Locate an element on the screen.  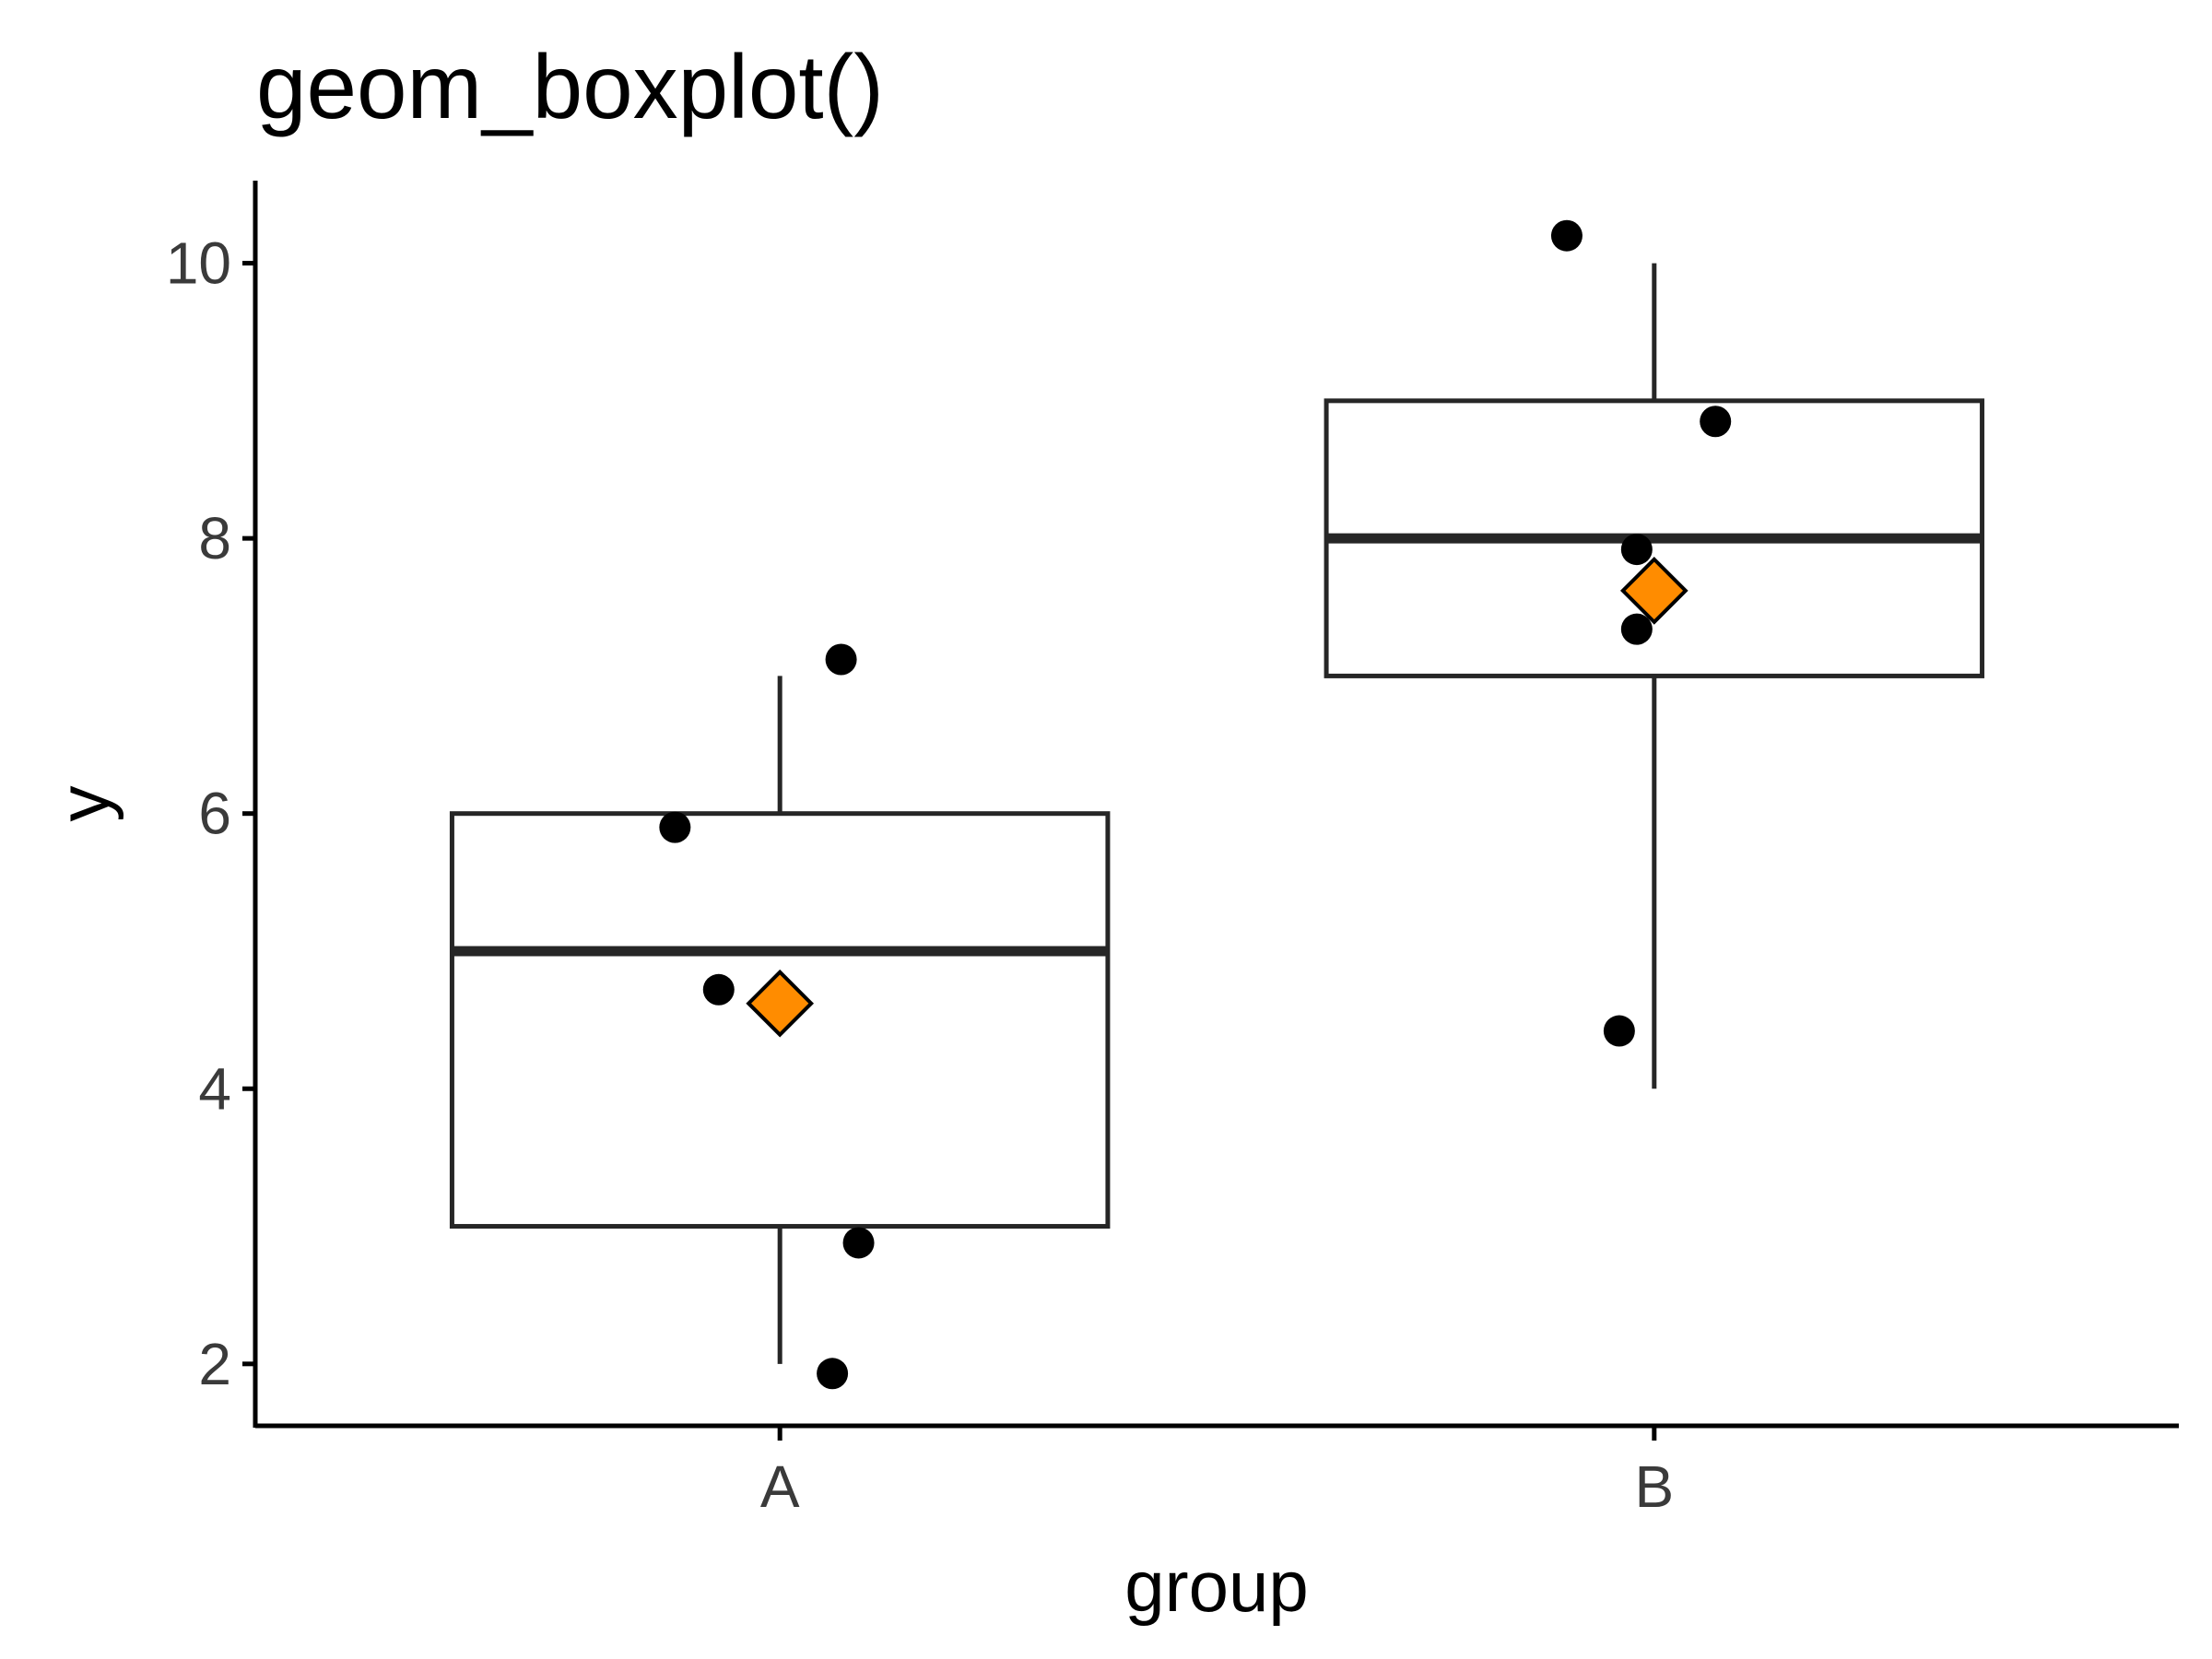
y-axis-ticks: 2 4 6 8 10 is located at coordinates (210, 813).